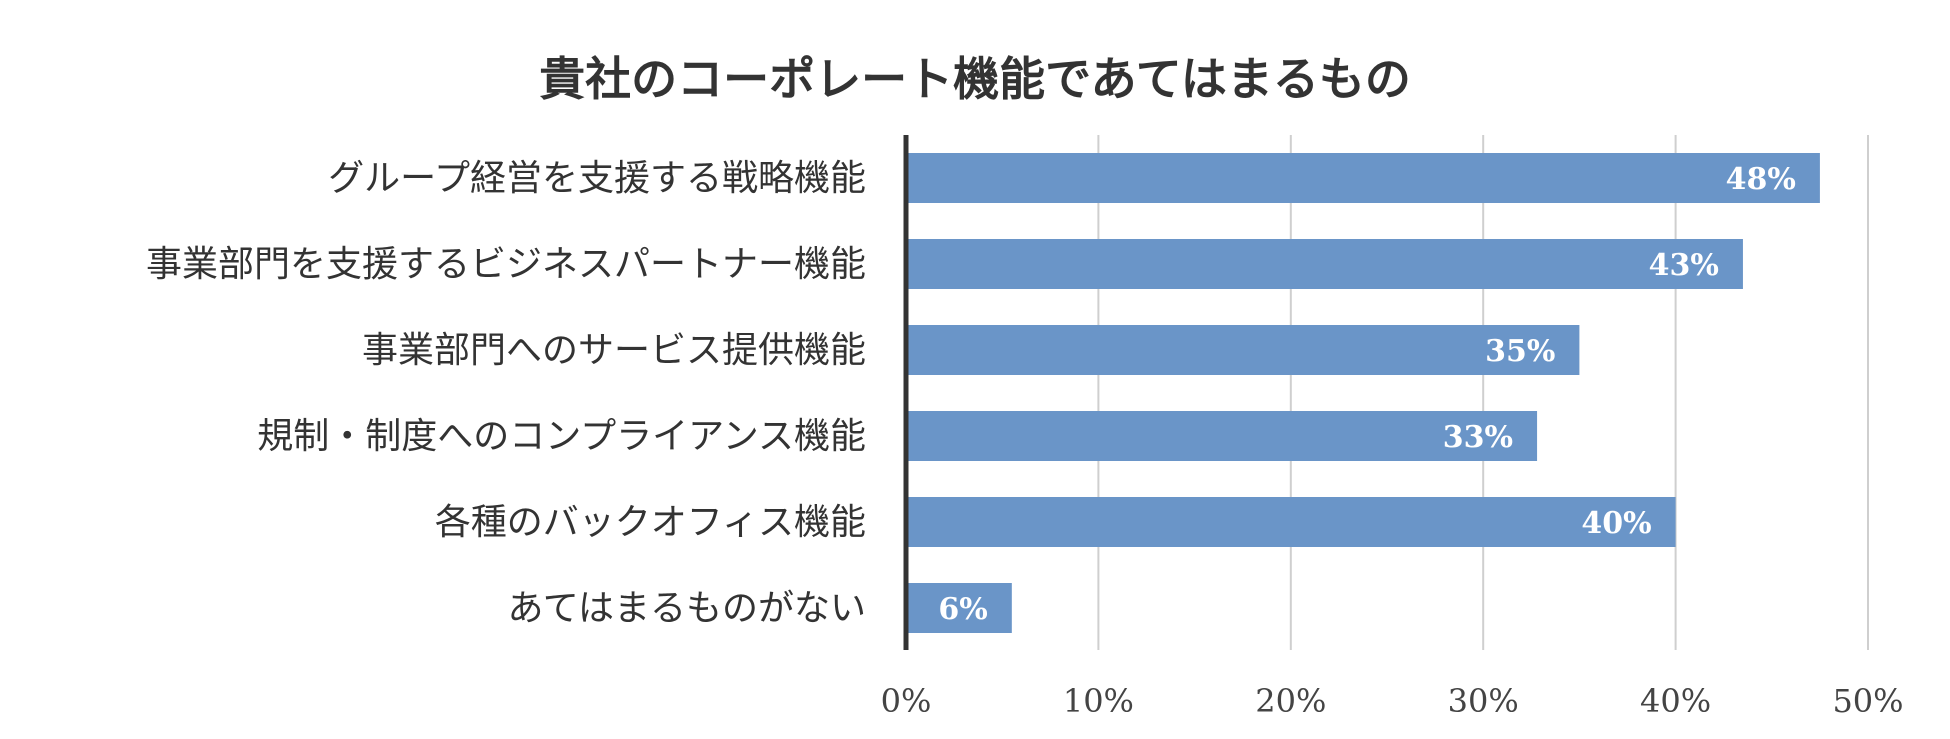 Image resolution: width=1950 pixels, height=739 pixels. I want to click on category-label: あてはまるものがない, so click(686, 608).